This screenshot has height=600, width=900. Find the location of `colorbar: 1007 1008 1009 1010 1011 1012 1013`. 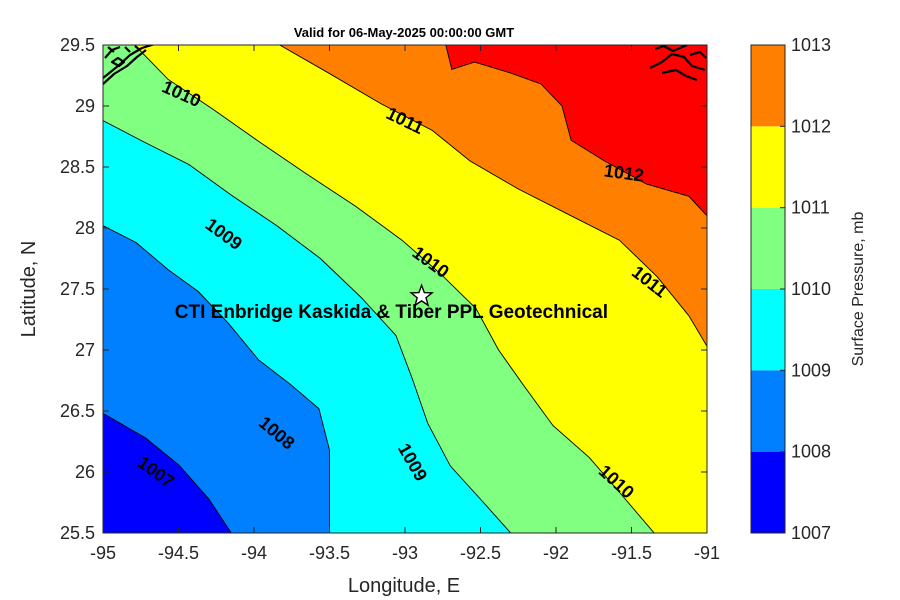

colorbar: 1007 1008 1009 1010 1011 1012 1013 is located at coordinates (790, 289).